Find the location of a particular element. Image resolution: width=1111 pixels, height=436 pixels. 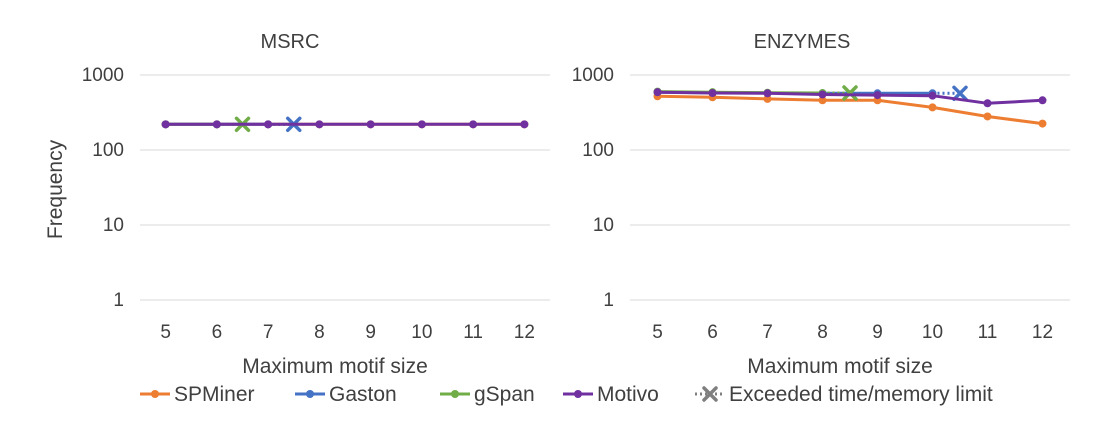

chart-title: ENZYMES is located at coordinates (802, 42).